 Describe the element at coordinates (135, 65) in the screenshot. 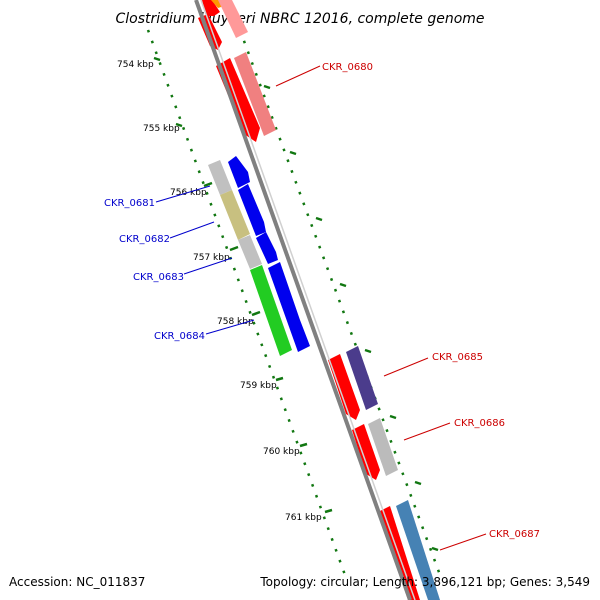

I see `kbp-label-754: 754 kbp` at that location.